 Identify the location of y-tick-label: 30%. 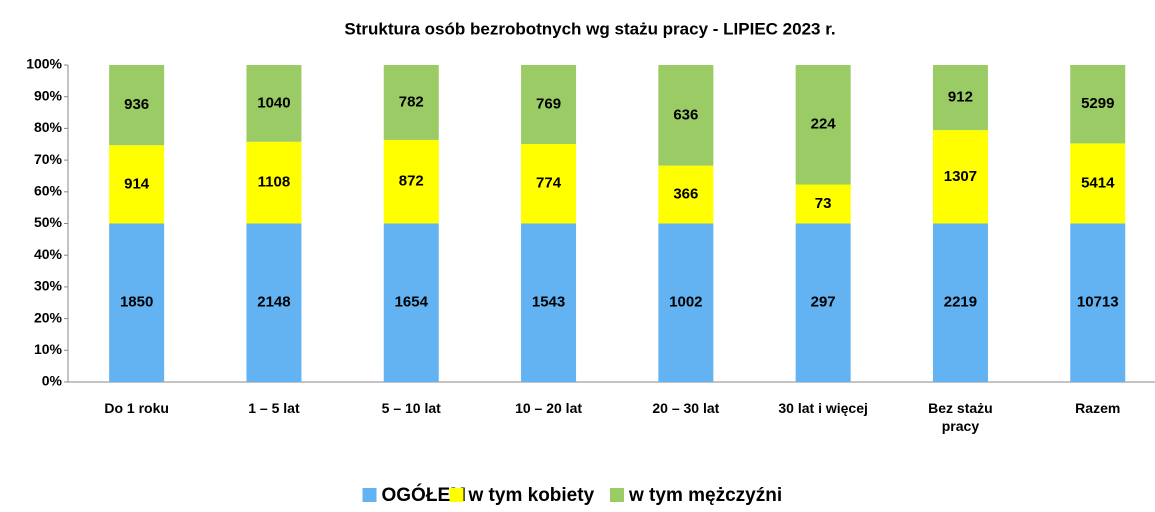
(48, 286).